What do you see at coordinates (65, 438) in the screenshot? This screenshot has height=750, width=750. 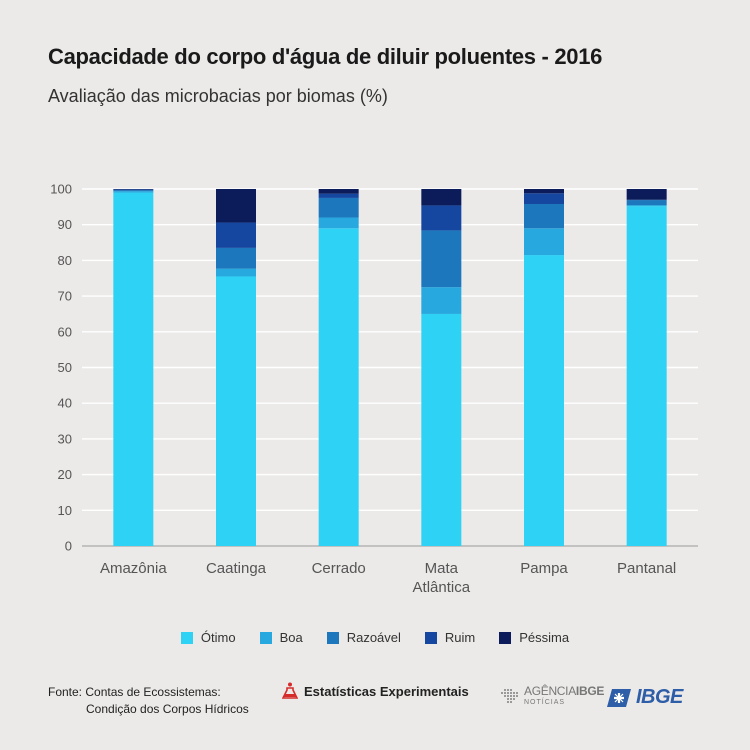 I see `y-tick-label: 30` at bounding box center [65, 438].